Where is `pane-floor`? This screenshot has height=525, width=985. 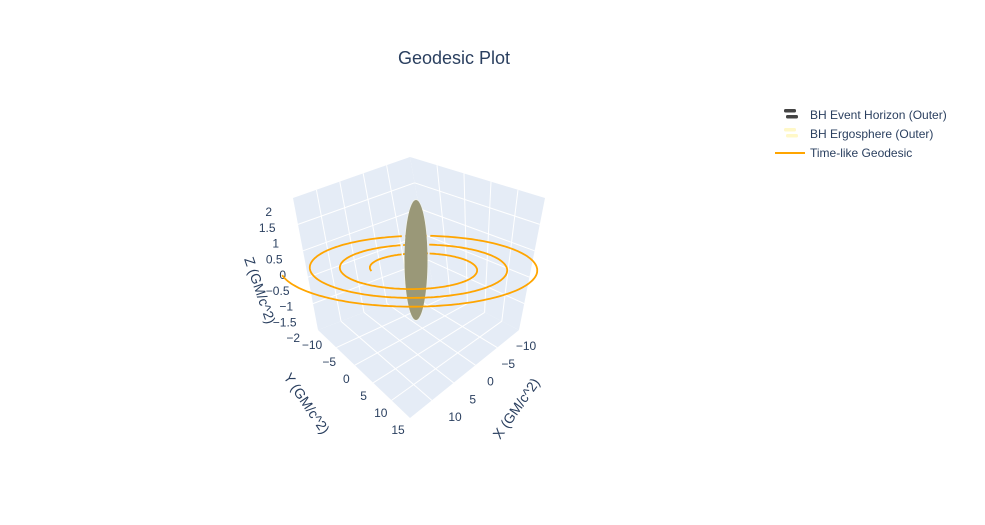 pane-floor is located at coordinates (418, 352).